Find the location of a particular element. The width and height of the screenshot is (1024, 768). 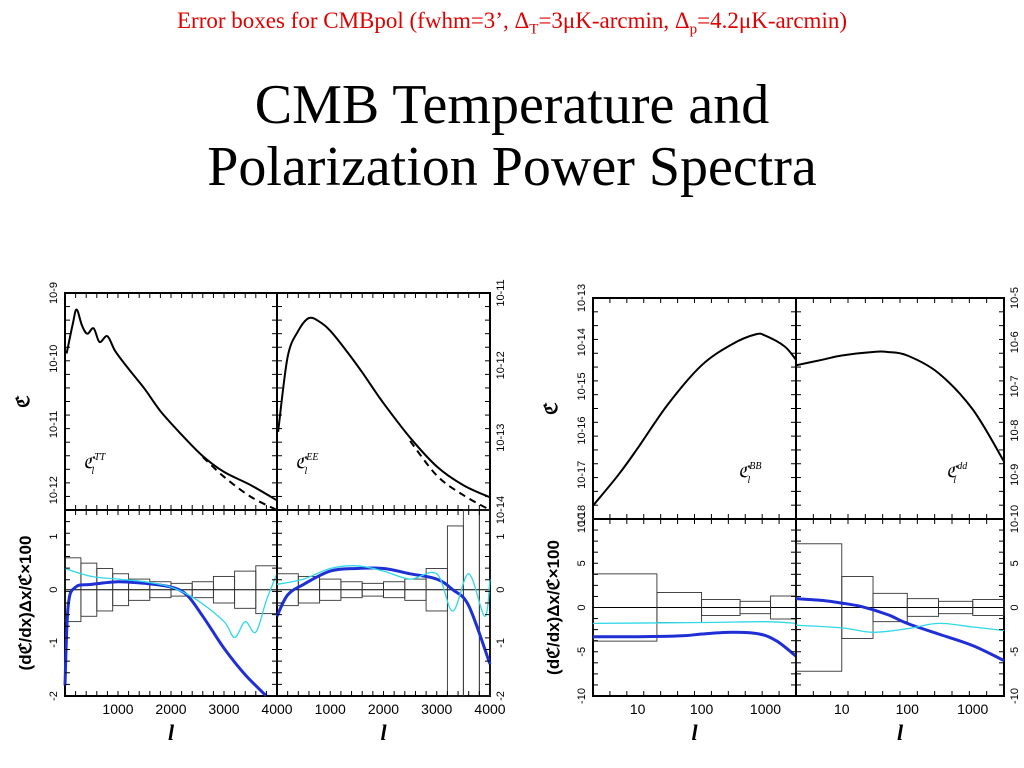

y-tick-label: -5 is located at coordinates (582, 652).